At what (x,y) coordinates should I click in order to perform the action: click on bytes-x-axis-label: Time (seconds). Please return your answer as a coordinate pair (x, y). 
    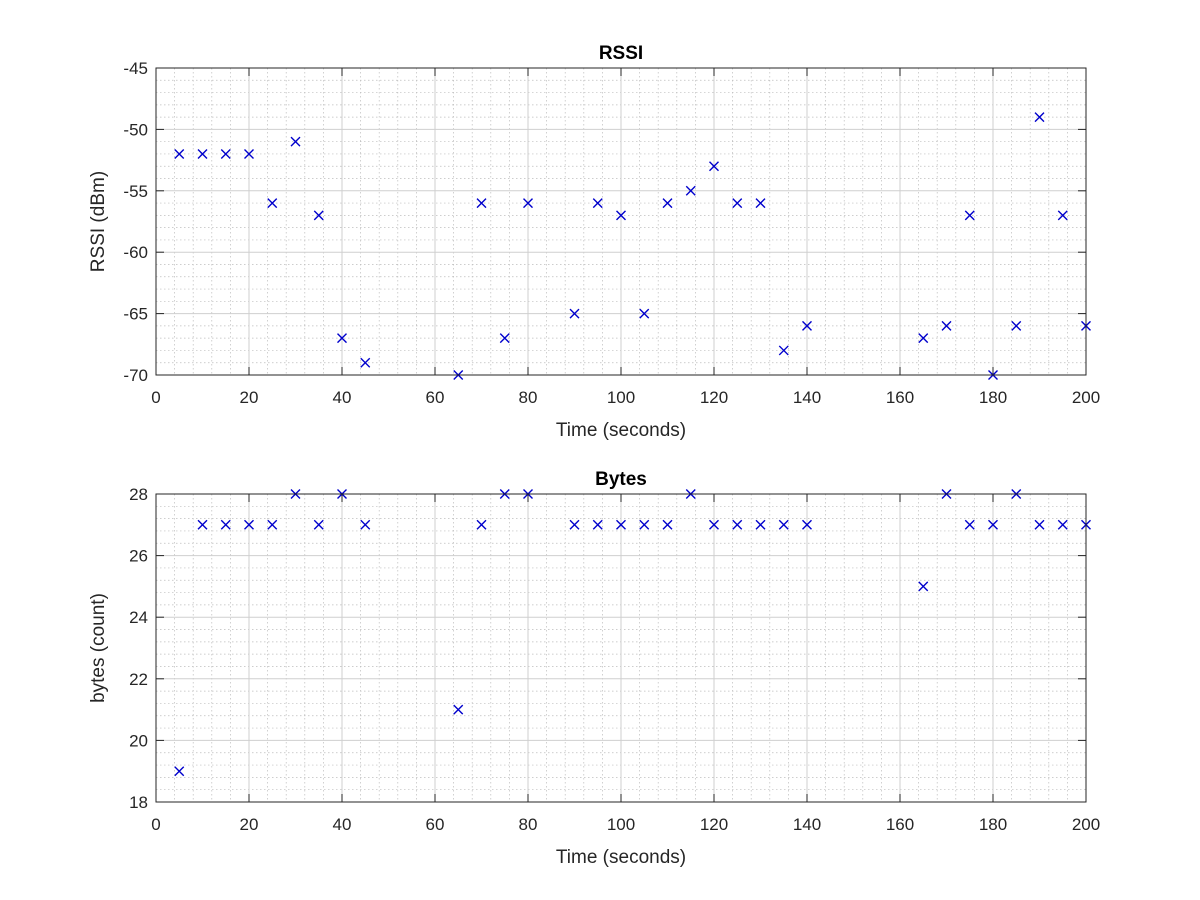
    Looking at the image, I should click on (621, 857).